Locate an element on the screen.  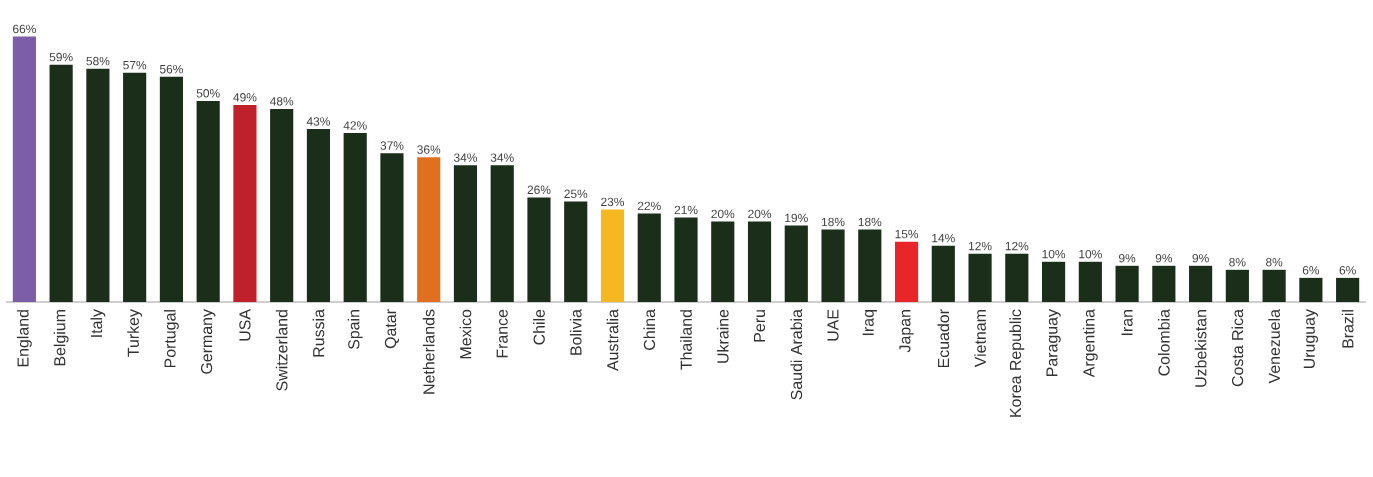
x-tick-label: Russia is located at coordinates (318, 333).